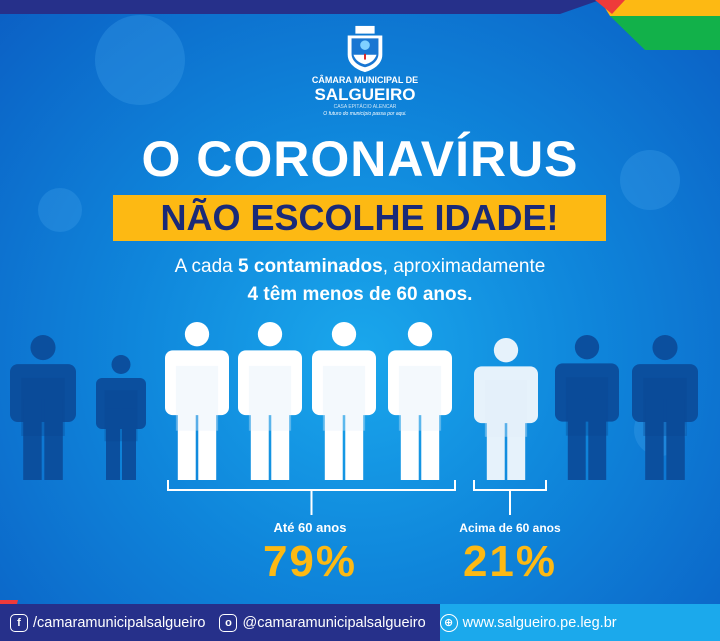 This screenshot has height=641, width=720. What do you see at coordinates (119, 622) in the screenshot?
I see `facebook-text: /camaramunicipalsalgueiro` at bounding box center [119, 622].